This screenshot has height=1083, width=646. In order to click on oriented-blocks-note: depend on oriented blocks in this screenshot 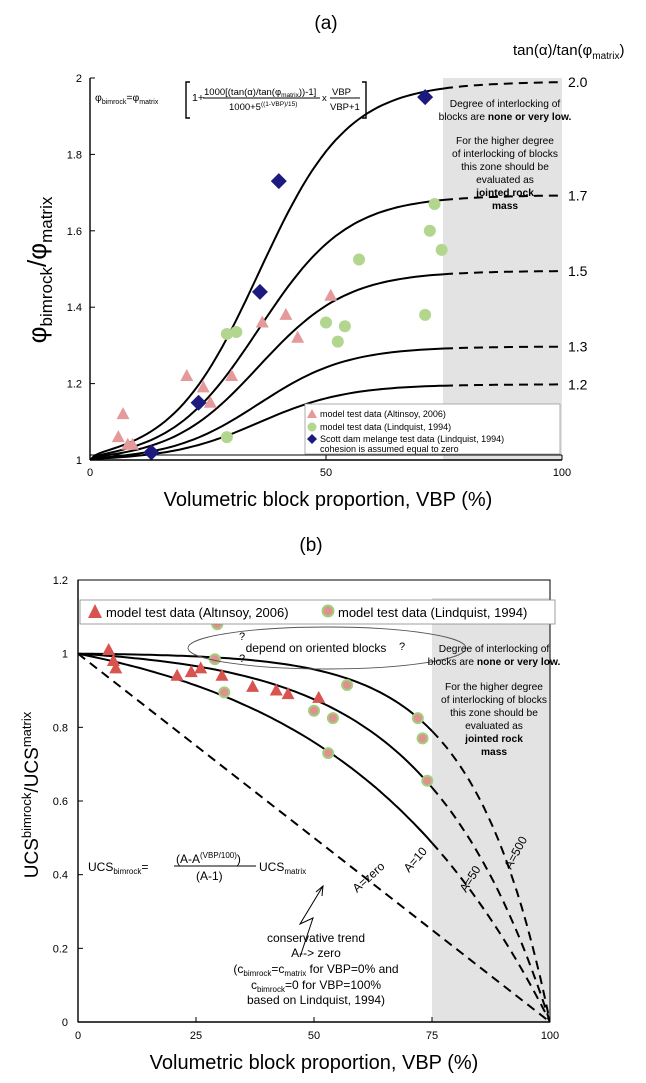, I will do `click(316, 648)`.